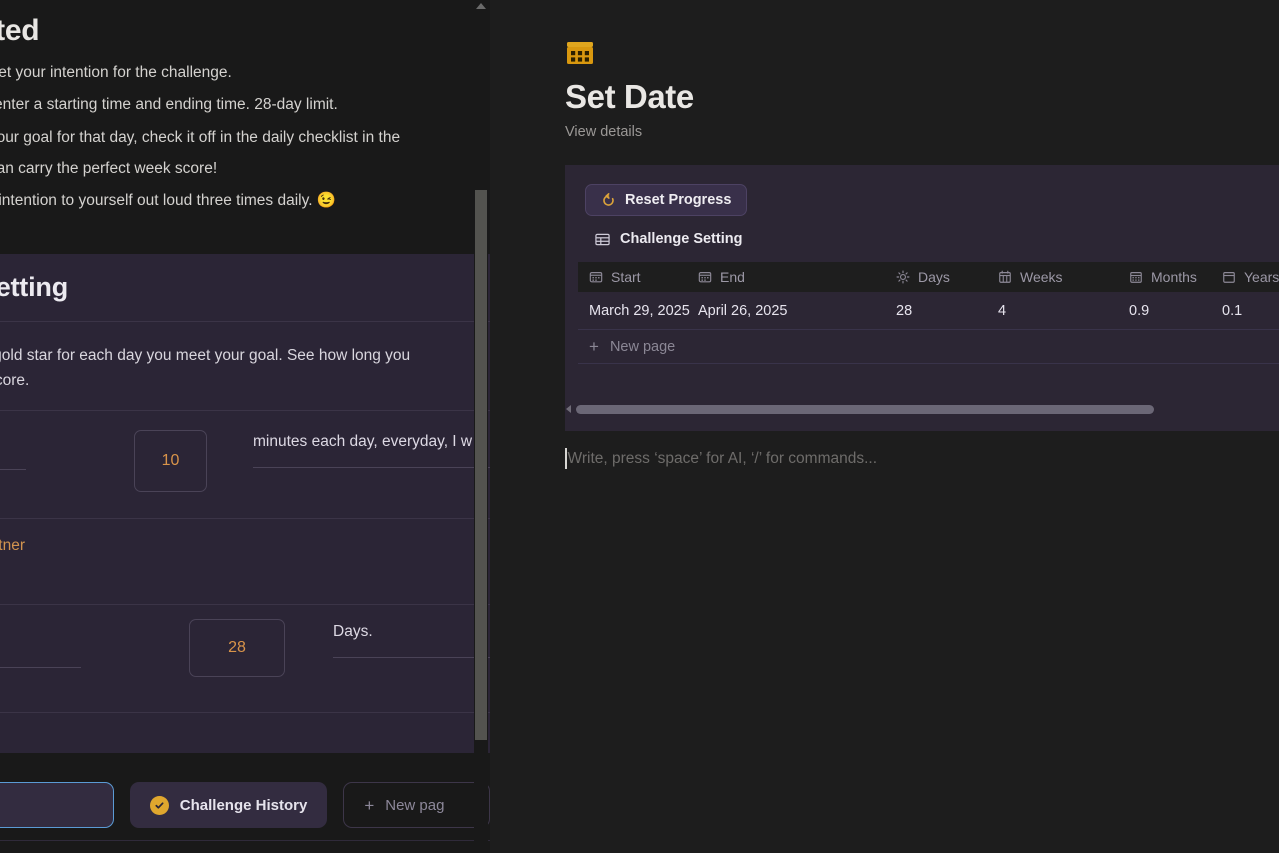  I want to click on minutes-number-input: 10, so click(170, 460).